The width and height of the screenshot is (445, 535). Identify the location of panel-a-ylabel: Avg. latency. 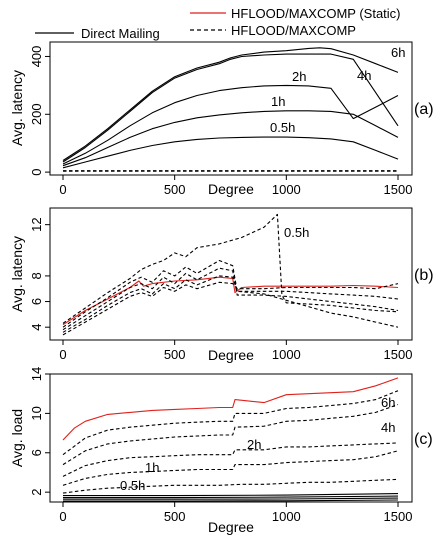
(17, 108).